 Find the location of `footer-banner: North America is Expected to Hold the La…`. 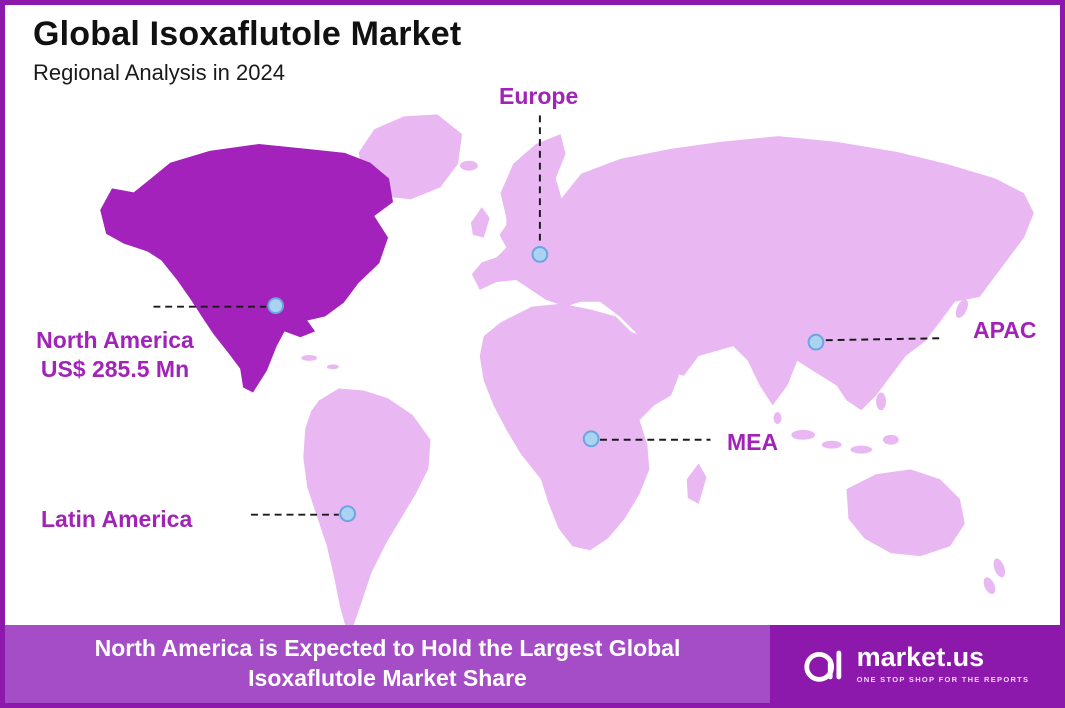

footer-banner: North America is Expected to Hold the La… is located at coordinates (532, 664).